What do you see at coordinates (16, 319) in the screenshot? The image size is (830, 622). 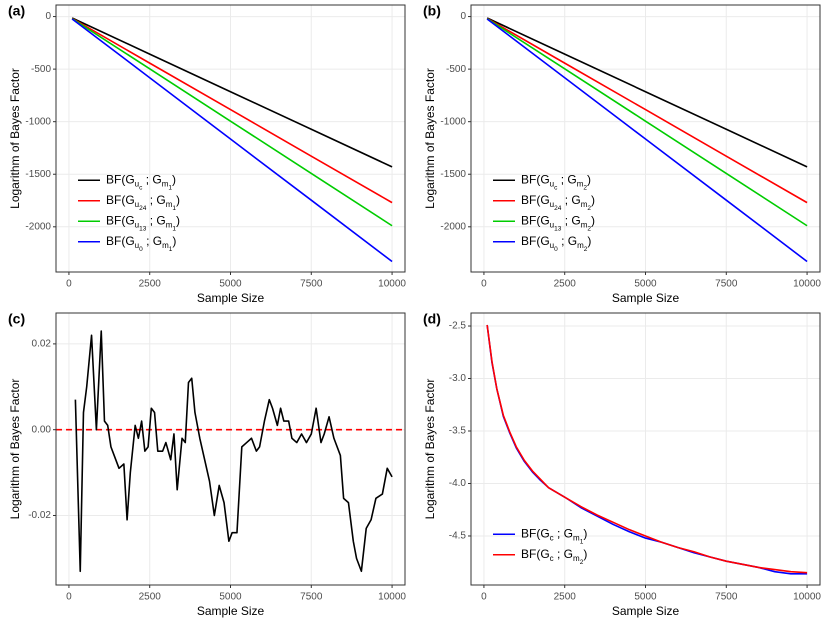 I see `panel-tag: (c)` at bounding box center [16, 319].